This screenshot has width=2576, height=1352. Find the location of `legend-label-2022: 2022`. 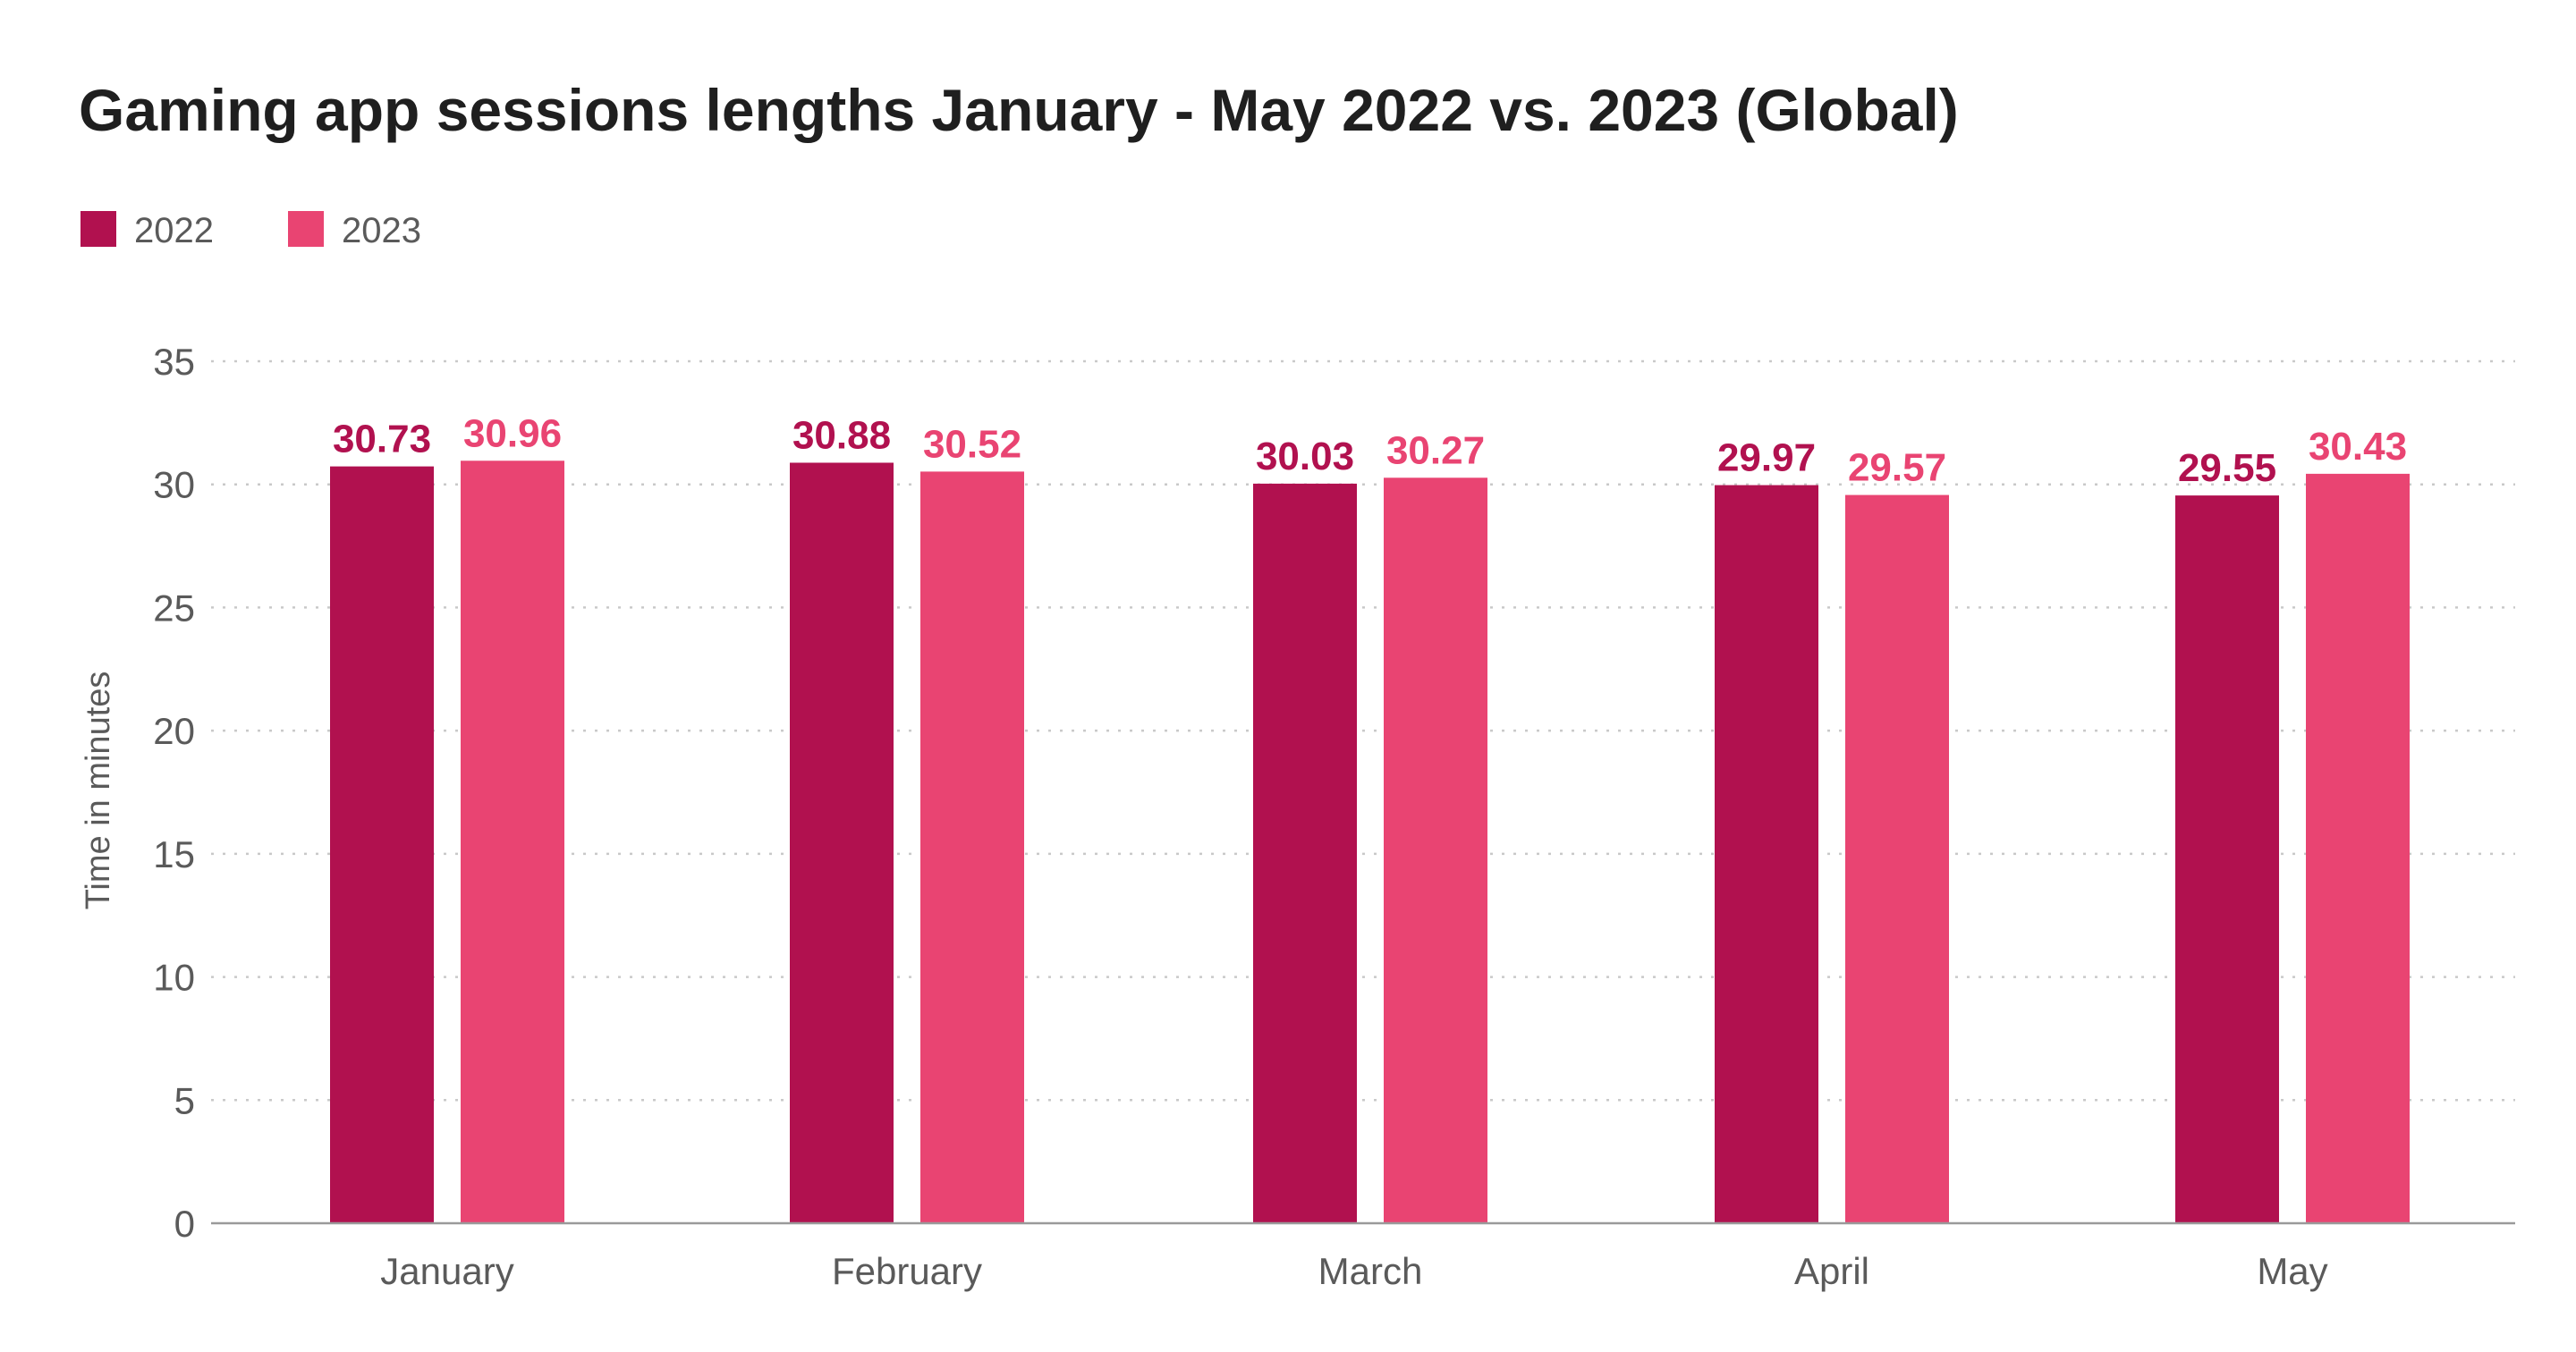

legend-label-2022: 2022 is located at coordinates (174, 230).